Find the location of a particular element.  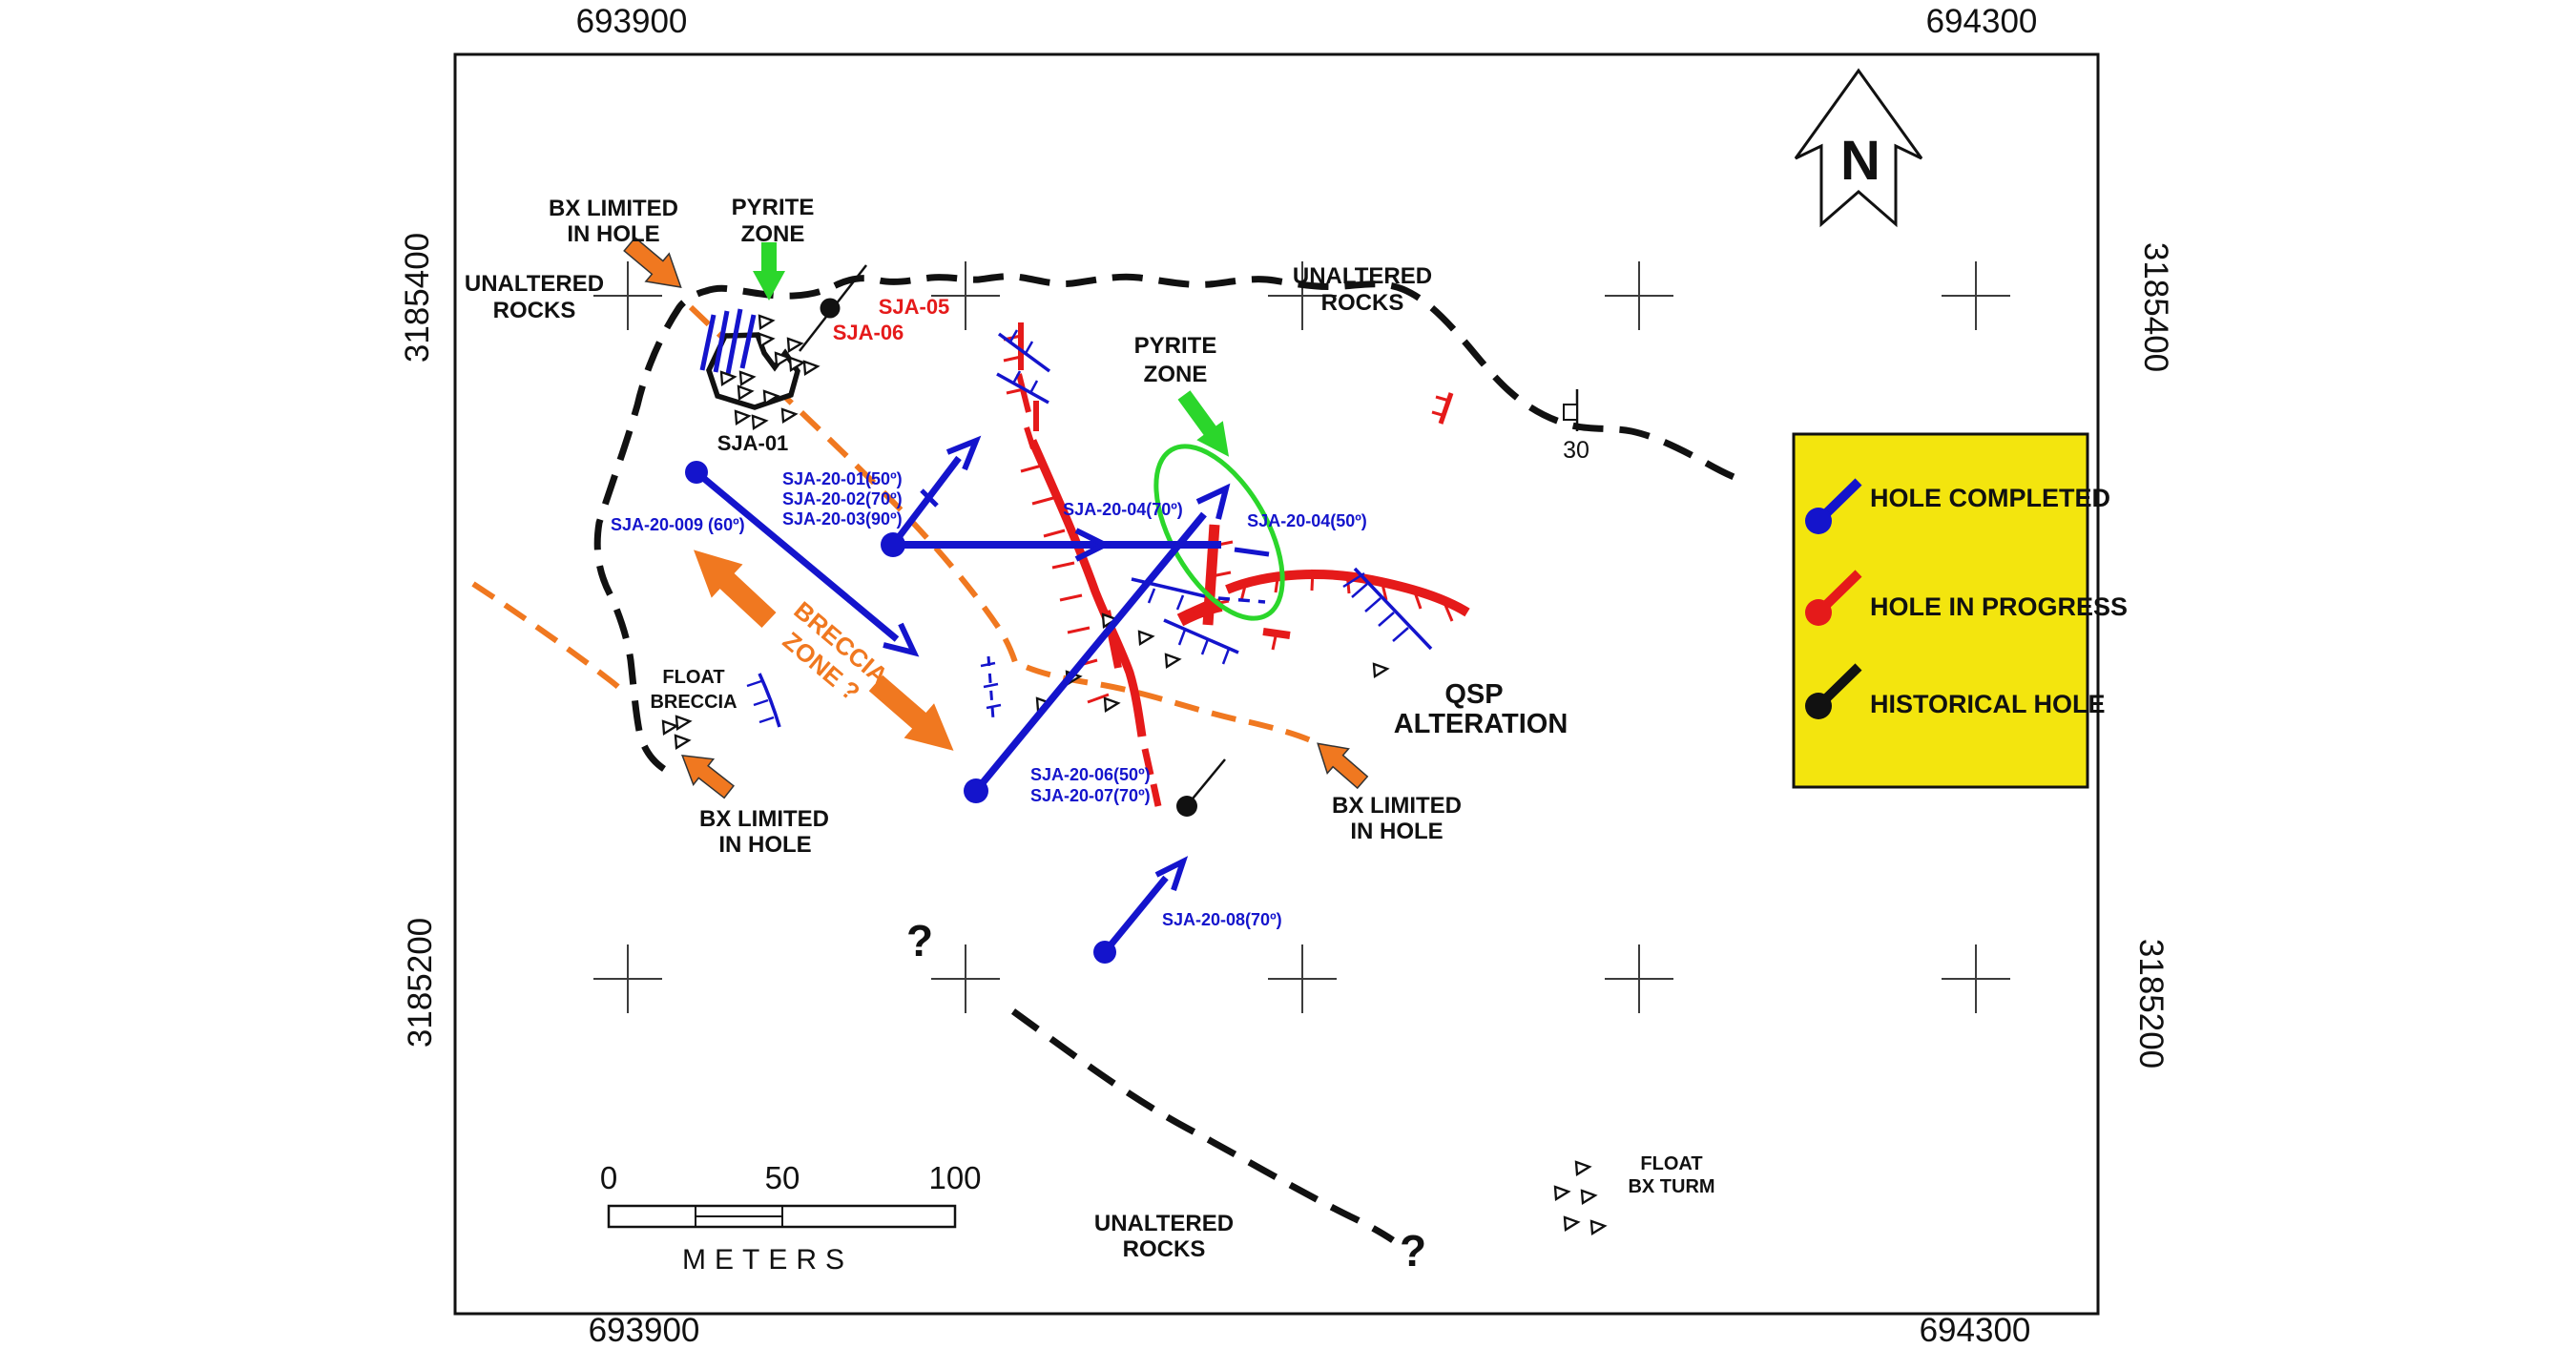

bx-limited-sw-label-2: IN HOLE is located at coordinates (764, 845).